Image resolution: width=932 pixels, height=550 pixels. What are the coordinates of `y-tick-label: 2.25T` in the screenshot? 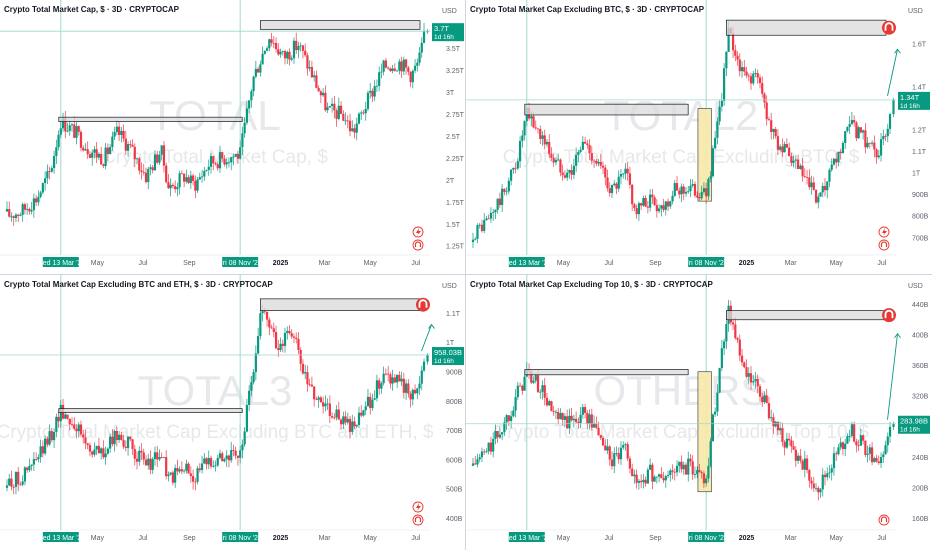 It's located at (455, 159).